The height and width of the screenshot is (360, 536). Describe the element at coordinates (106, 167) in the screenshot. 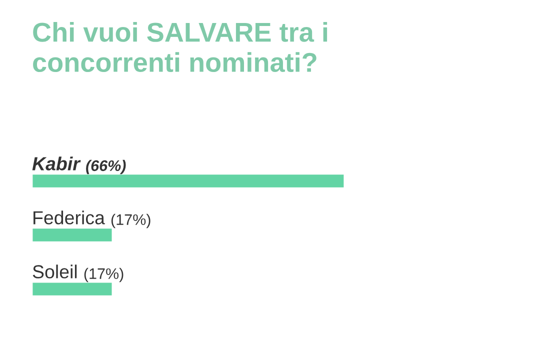

I see `data-label: (66%)` at that location.